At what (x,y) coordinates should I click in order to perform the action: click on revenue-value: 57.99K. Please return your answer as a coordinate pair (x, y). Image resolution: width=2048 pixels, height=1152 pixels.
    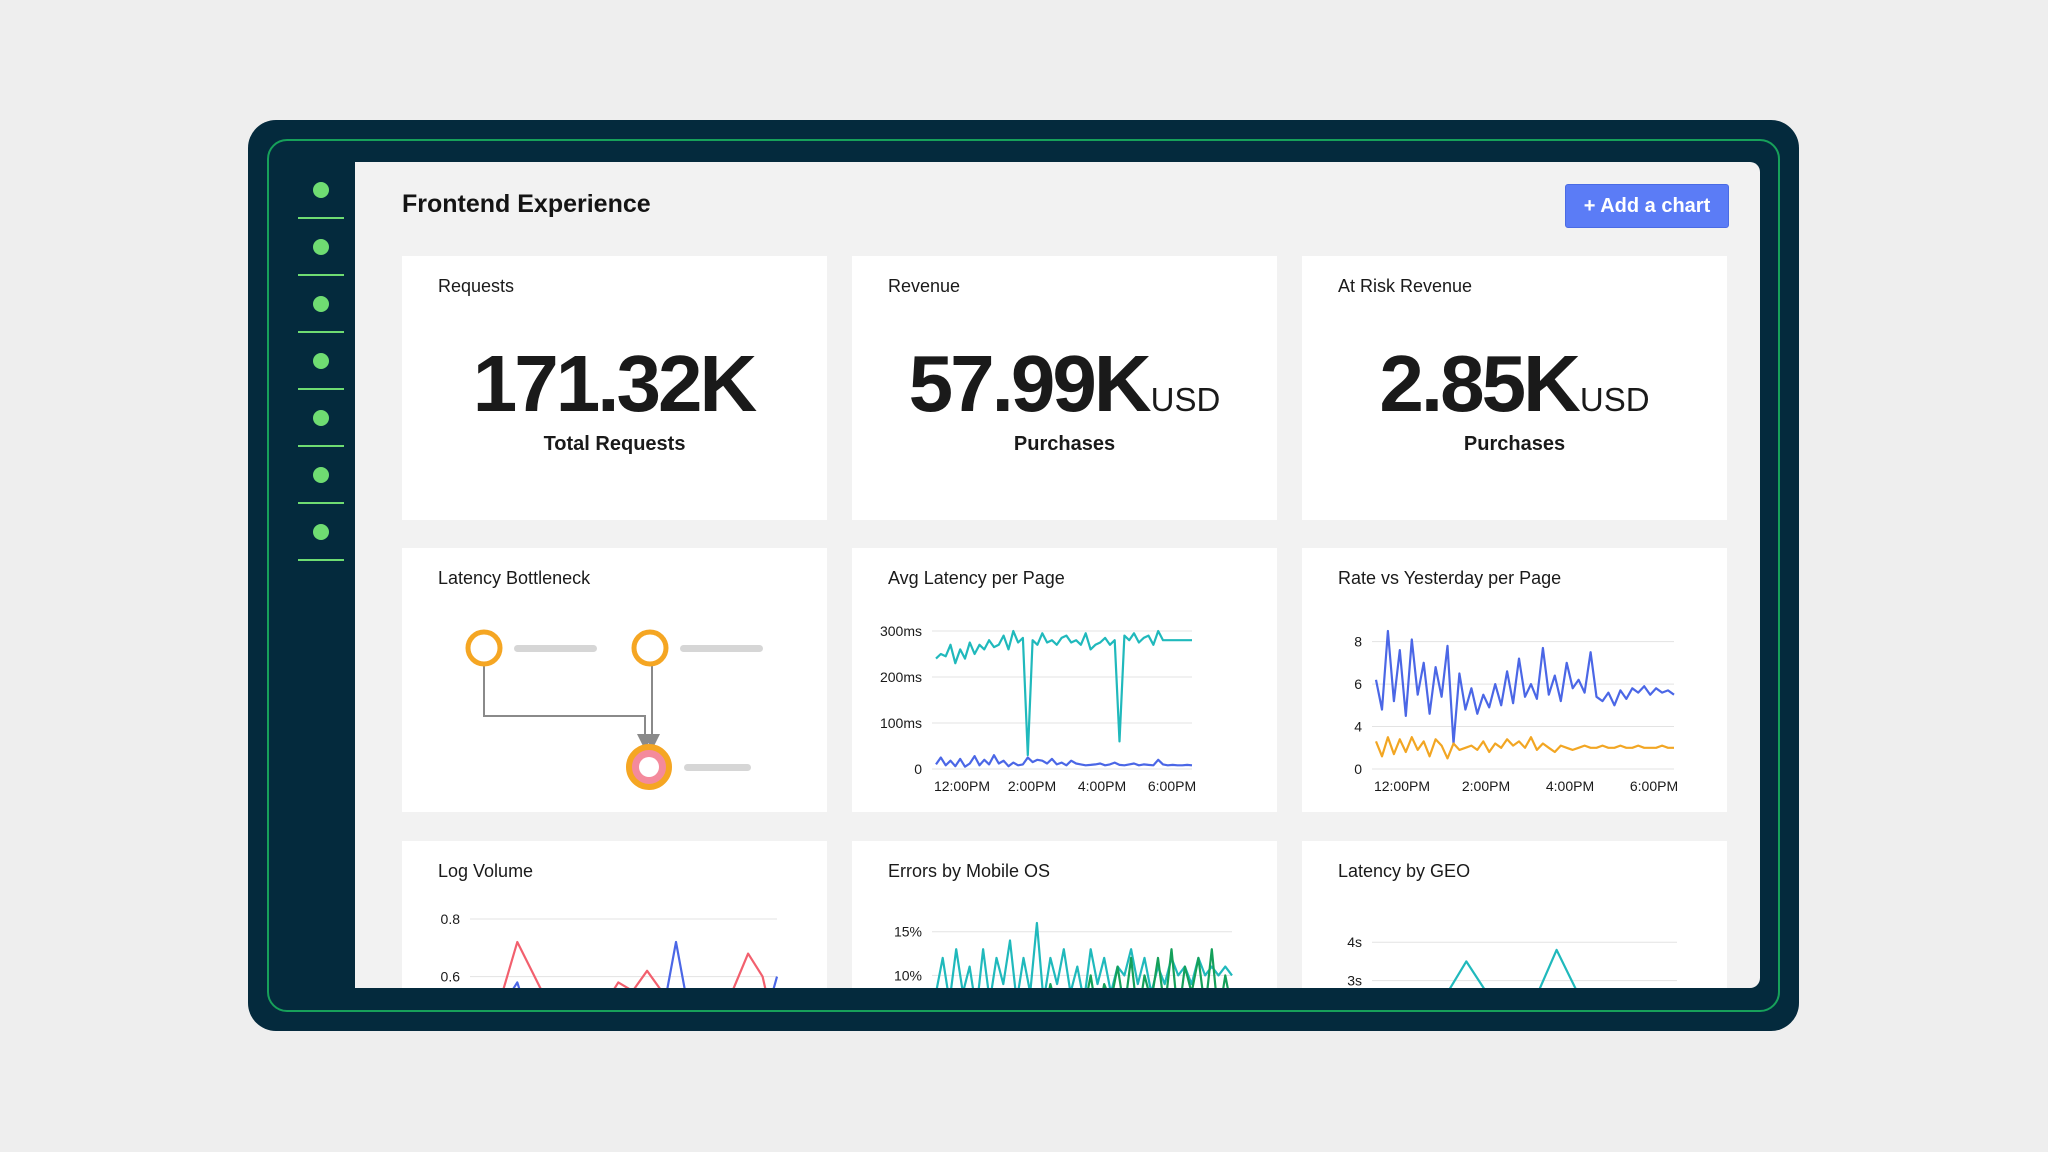
    Looking at the image, I should click on (1030, 383).